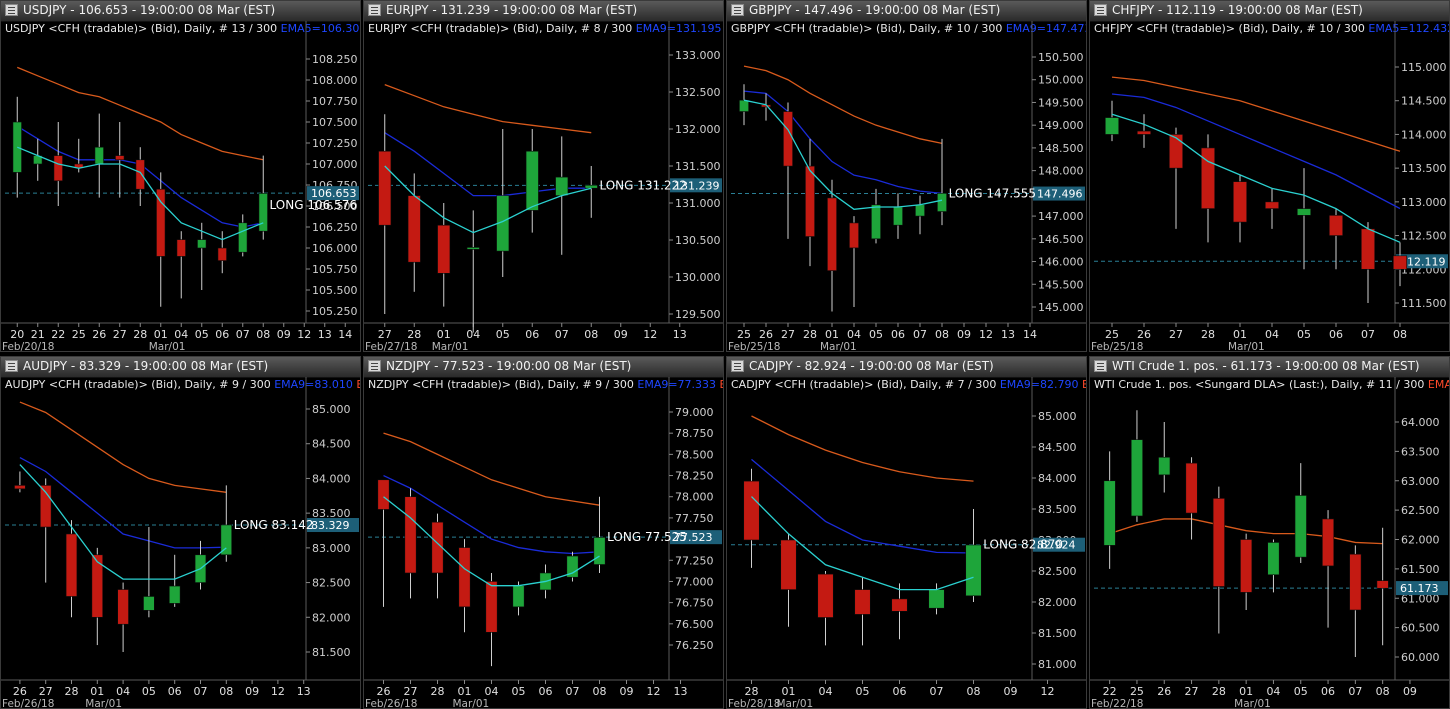 The image size is (1450, 709). I want to click on chart-title-bar: EURJPY - 131.239 - 19:00:00 08 Mar (EST), so click(543, 11).